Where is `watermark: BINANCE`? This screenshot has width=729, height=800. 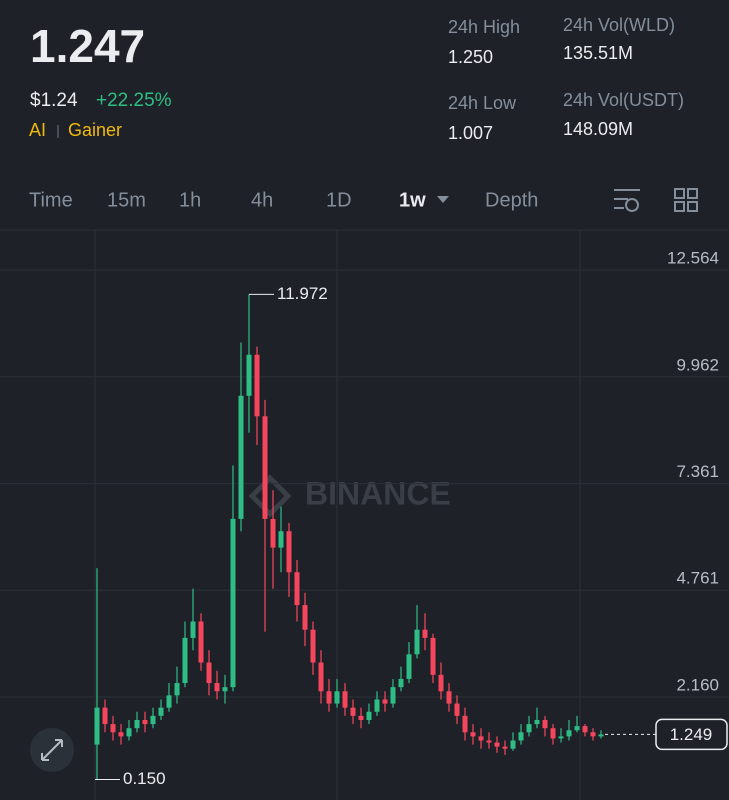
watermark: BINANCE is located at coordinates (378, 493).